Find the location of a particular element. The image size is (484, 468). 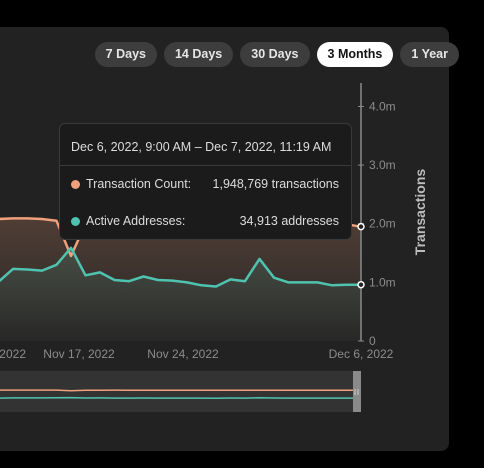

active-addresses-area is located at coordinates (180, 294).